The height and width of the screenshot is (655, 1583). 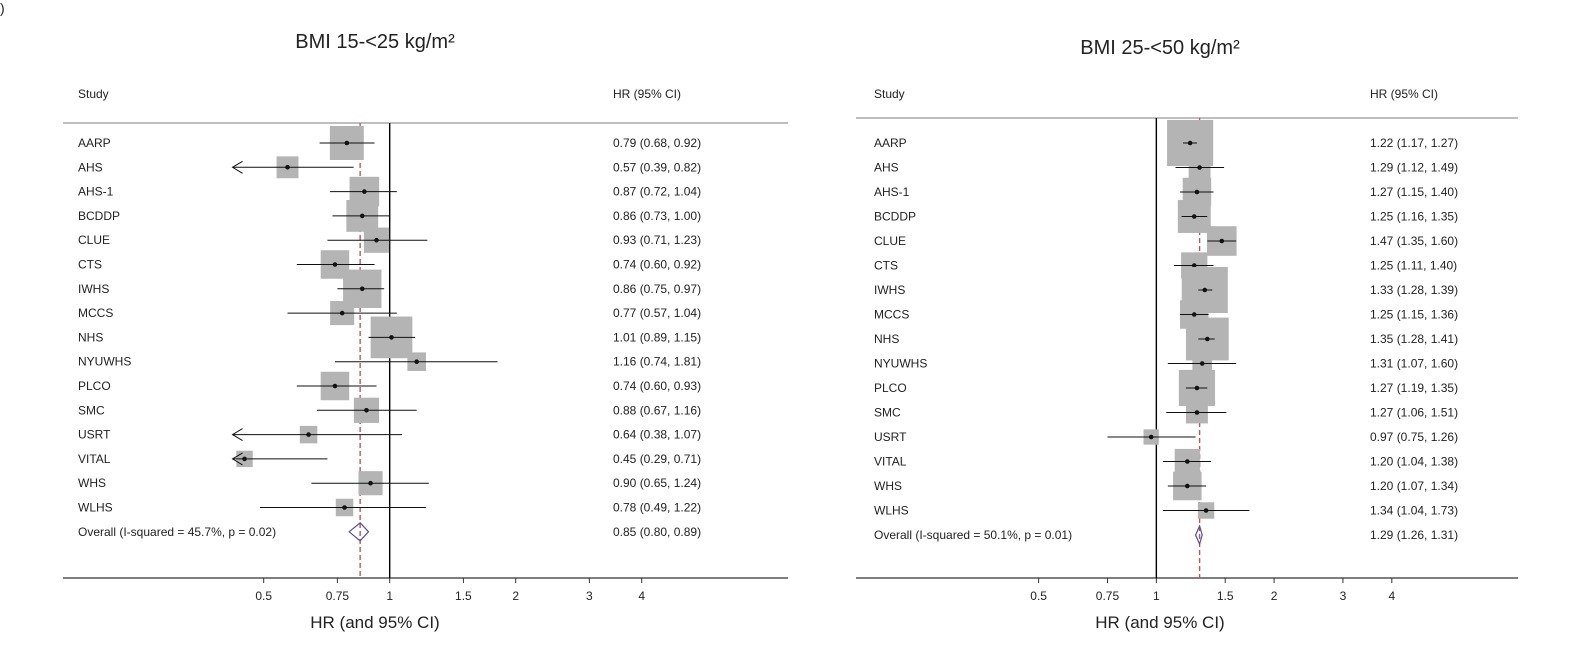 I want to click on x-tick-label: 1, so click(x=389, y=596).